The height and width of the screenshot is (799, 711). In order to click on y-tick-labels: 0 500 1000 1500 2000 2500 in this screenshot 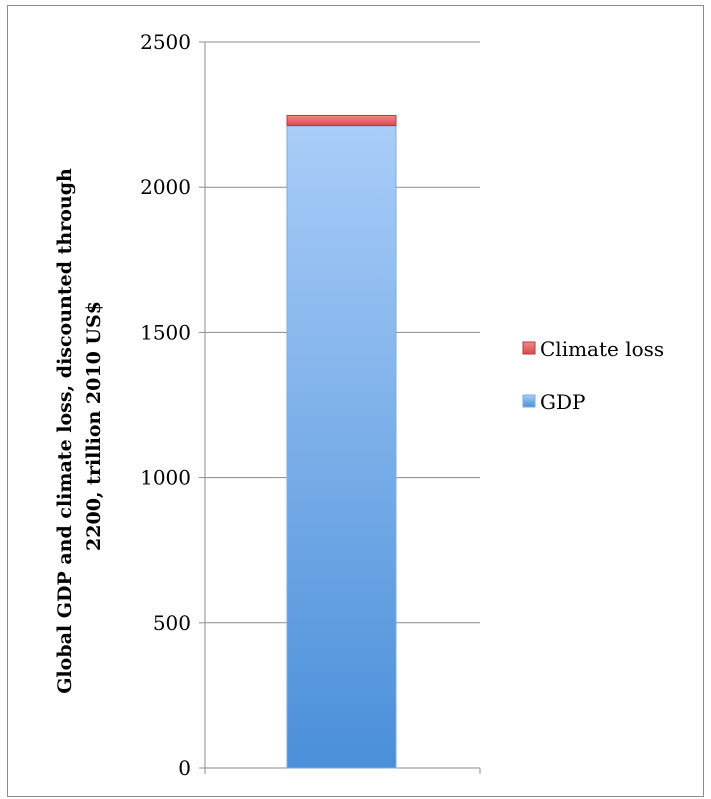, I will do `click(165, 405)`.